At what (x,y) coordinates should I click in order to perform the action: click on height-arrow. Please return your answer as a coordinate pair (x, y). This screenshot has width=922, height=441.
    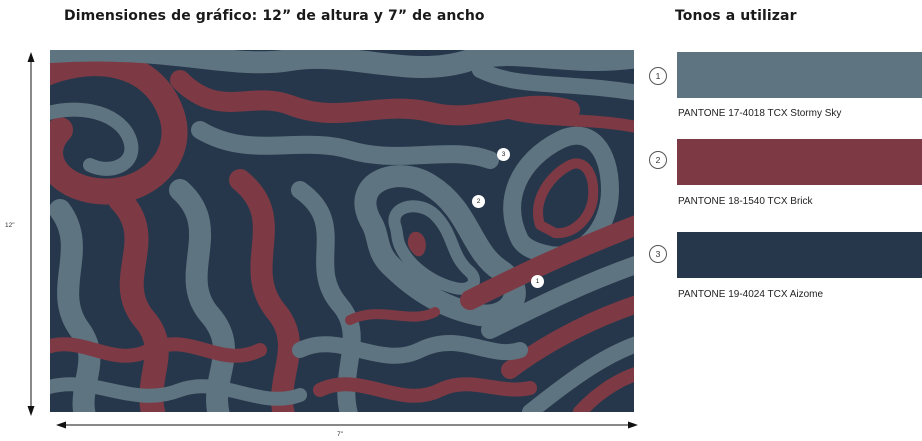
    Looking at the image, I should click on (31, 234).